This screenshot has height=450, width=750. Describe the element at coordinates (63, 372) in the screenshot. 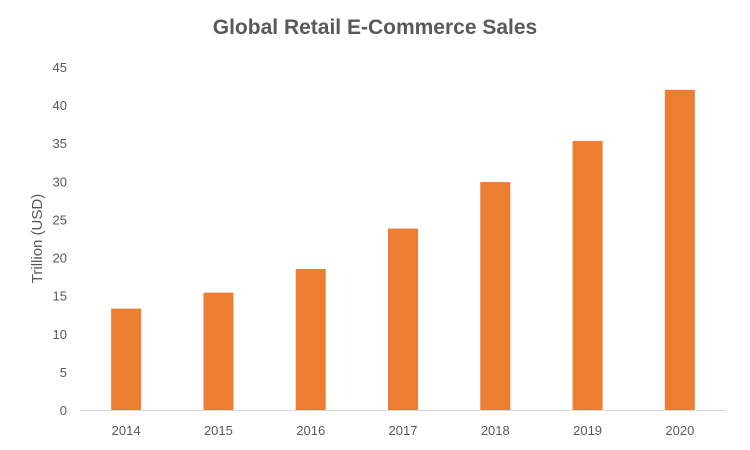

I see `y-tick-label: 5` at that location.